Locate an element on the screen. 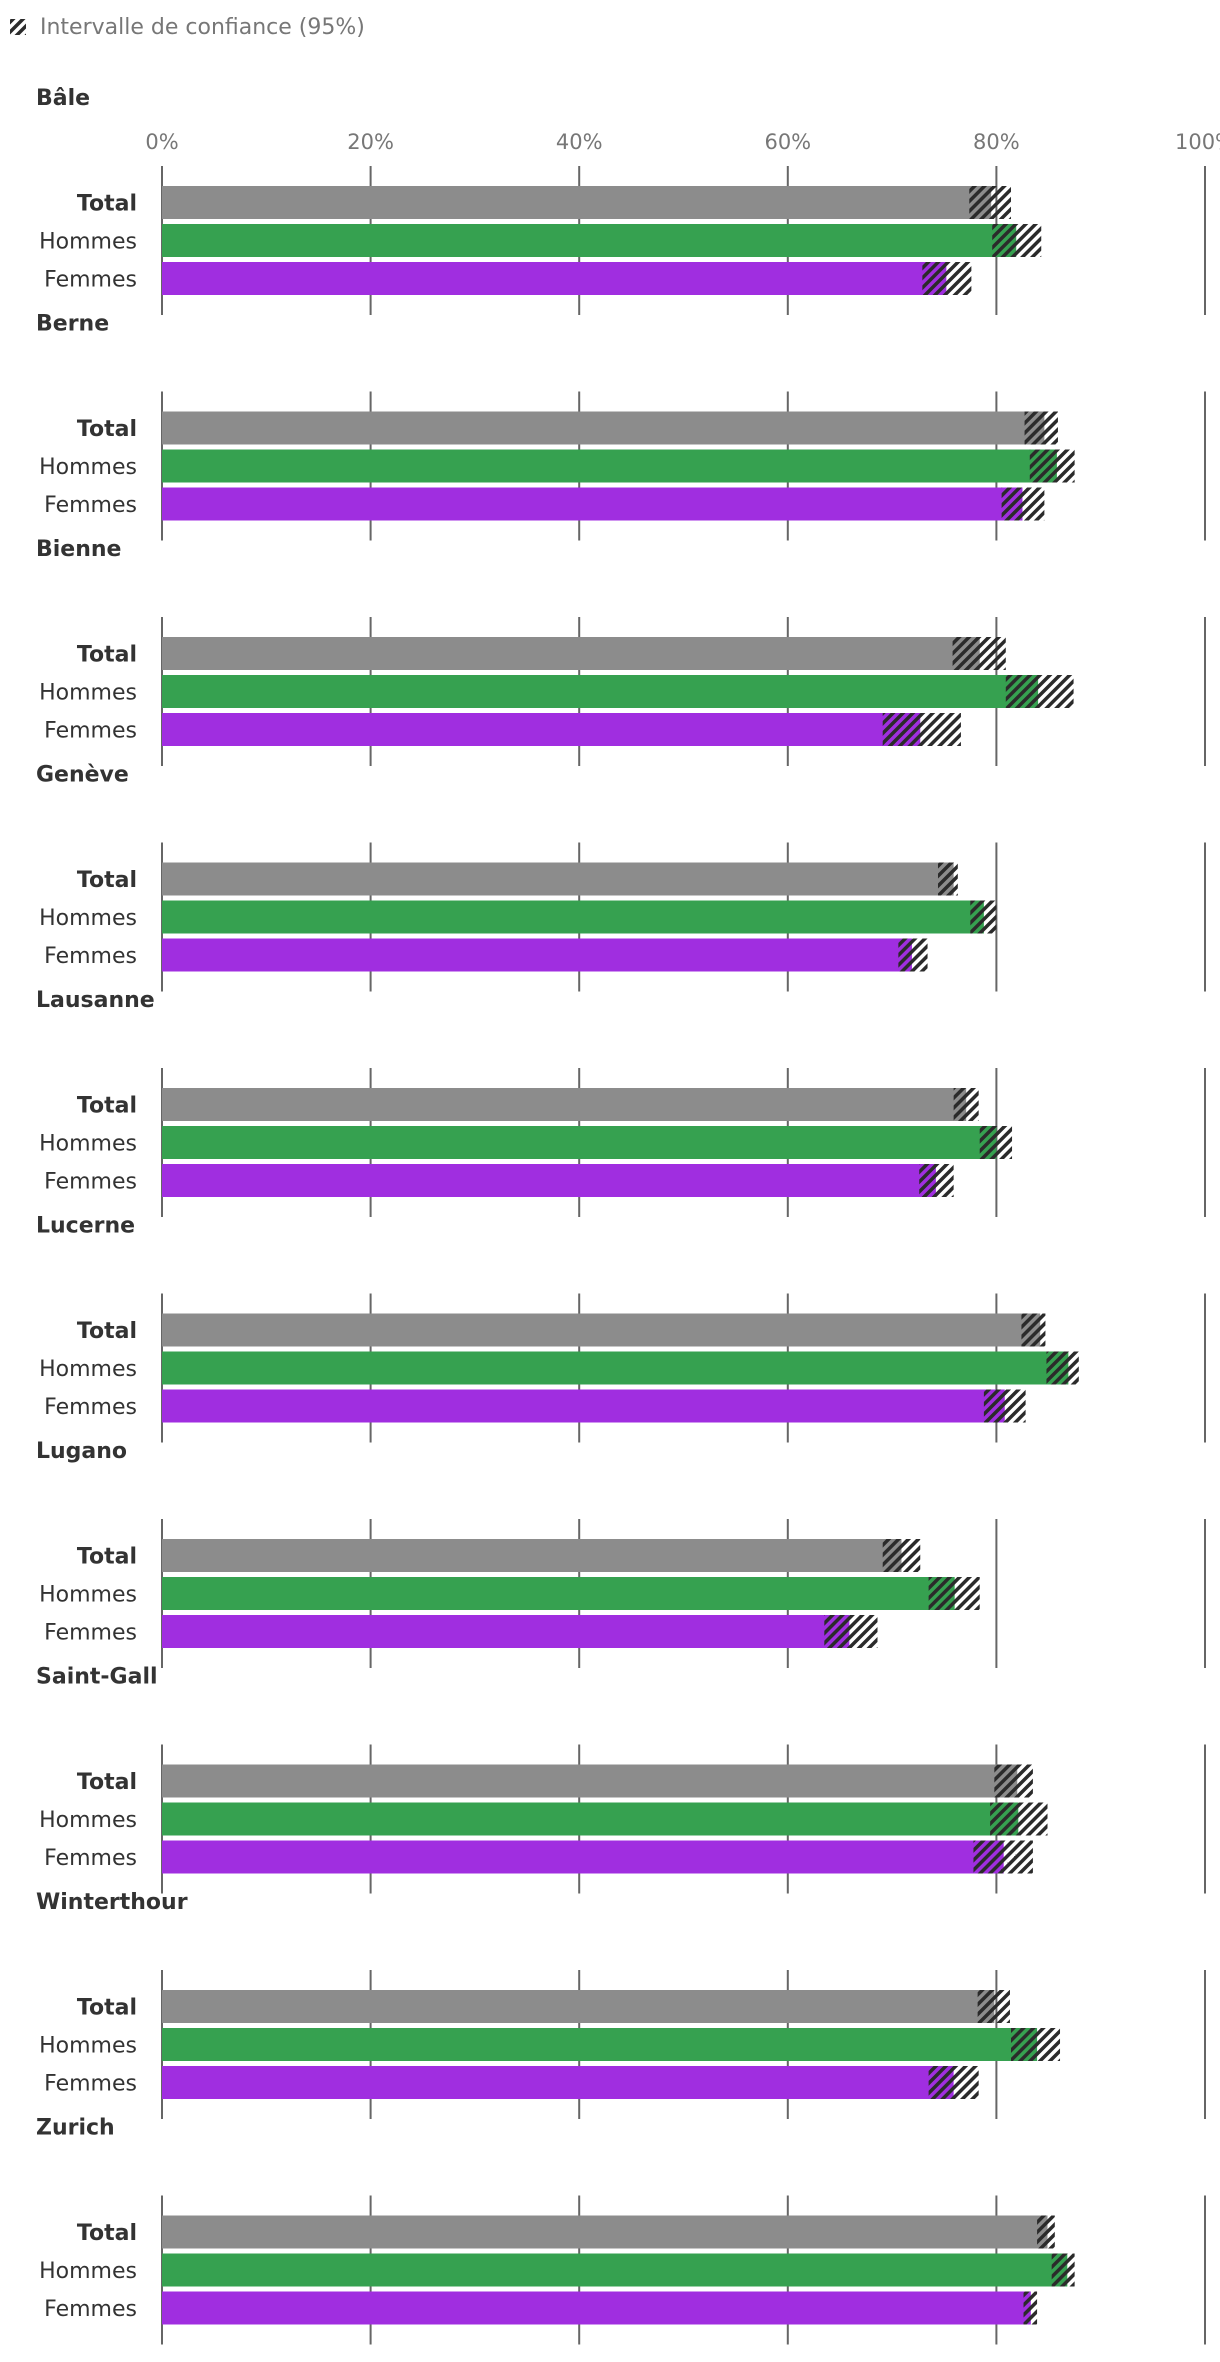 The width and height of the screenshot is (1220, 2362). panel-zurich: Zurich Total Hommes Femmes is located at coordinates (621, 2230).